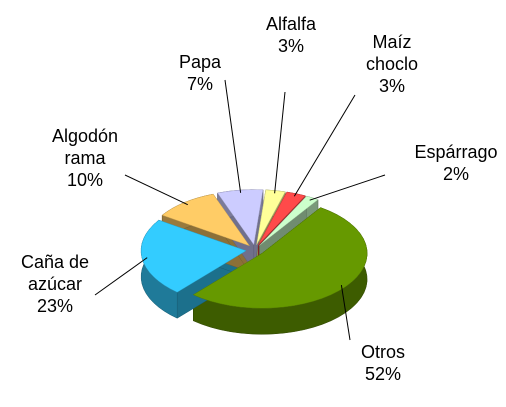  I want to click on category-label: Espárrago, so click(455, 152).